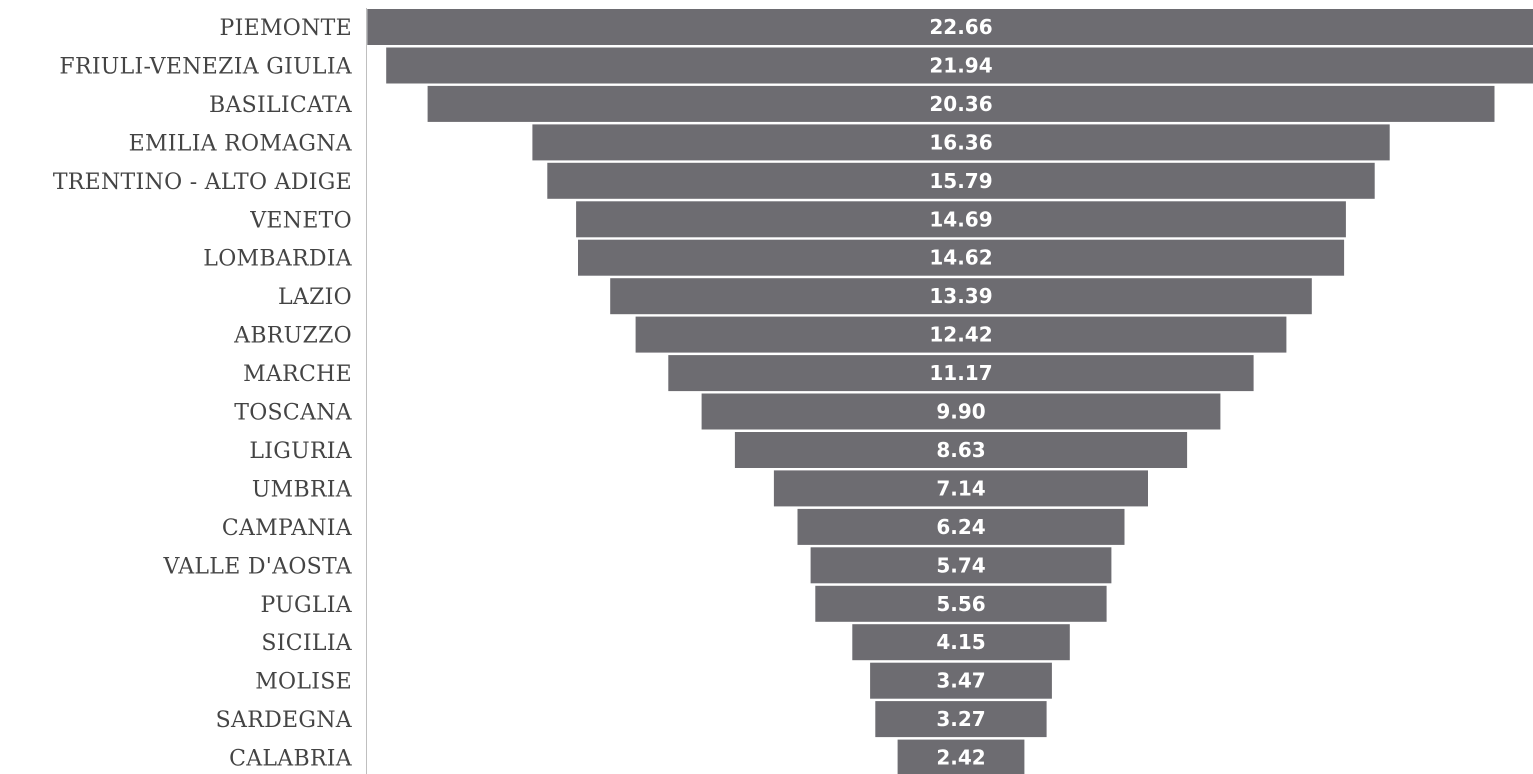 This screenshot has width=1533, height=774. What do you see at coordinates (202, 182) in the screenshot?
I see `category-label: TRENTINO - ALTO ADIGE` at bounding box center [202, 182].